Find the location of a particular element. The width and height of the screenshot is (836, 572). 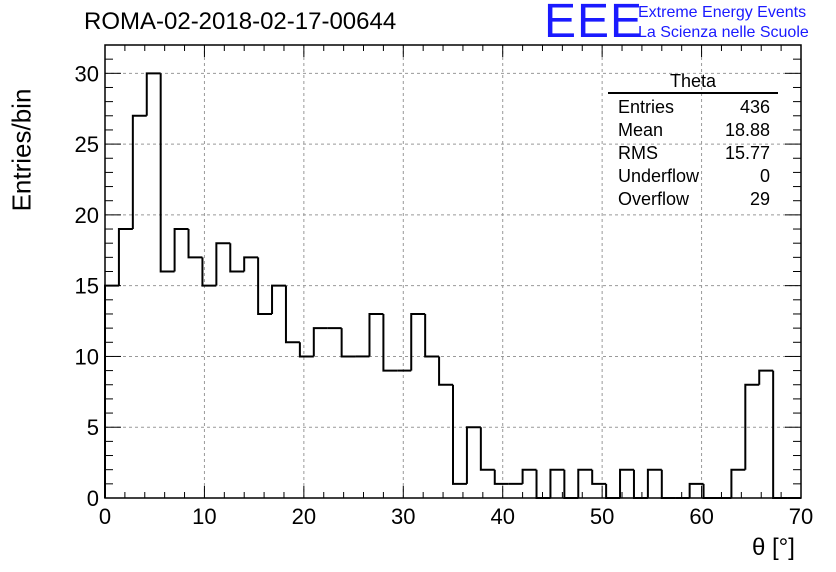

x-tick-label: 50 is located at coordinates (602, 516).